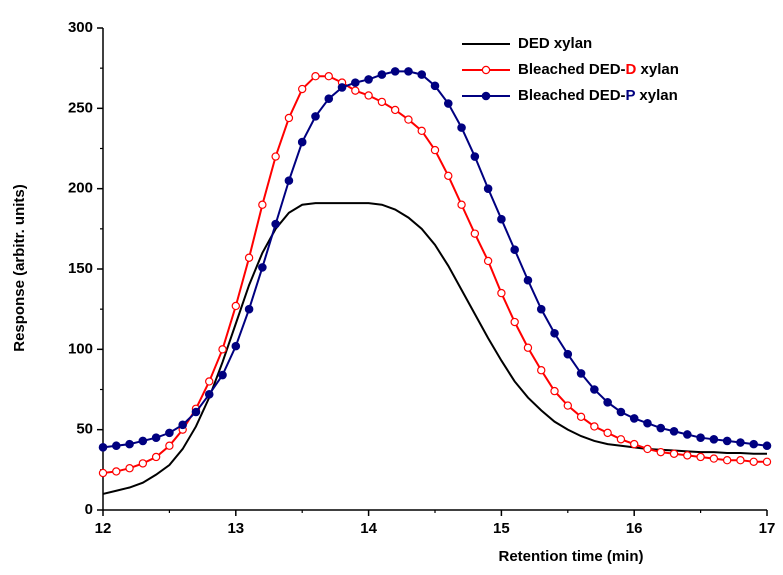 The width and height of the screenshot is (783, 575). What do you see at coordinates (103, 528) in the screenshot?
I see `x-tick-label: 12` at bounding box center [103, 528].